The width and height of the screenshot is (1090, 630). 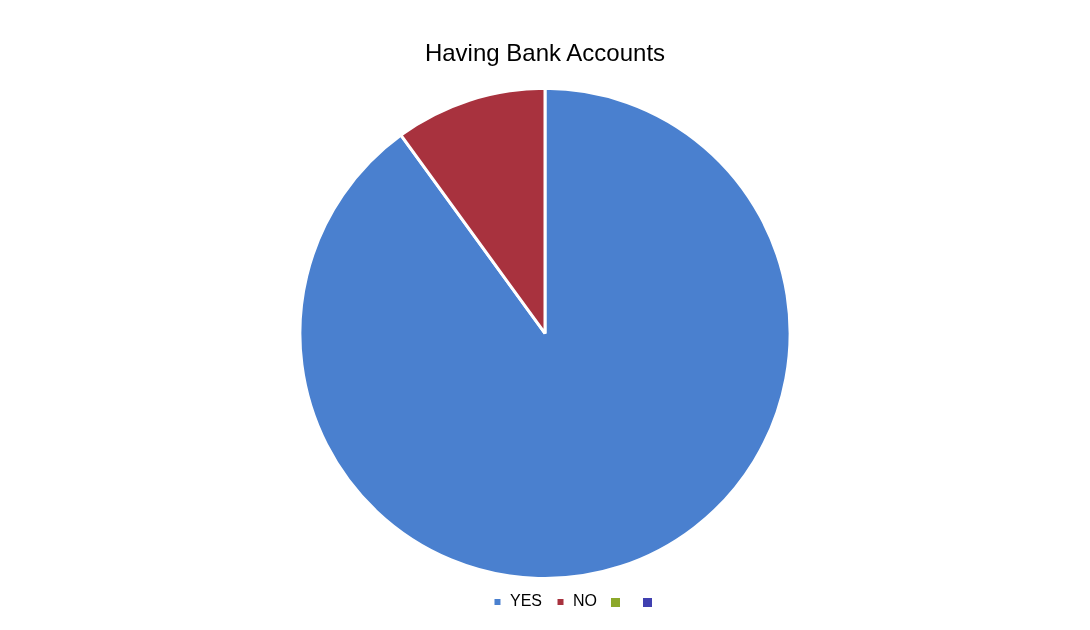 What do you see at coordinates (526, 601) in the screenshot?
I see `legend-label: YES` at bounding box center [526, 601].